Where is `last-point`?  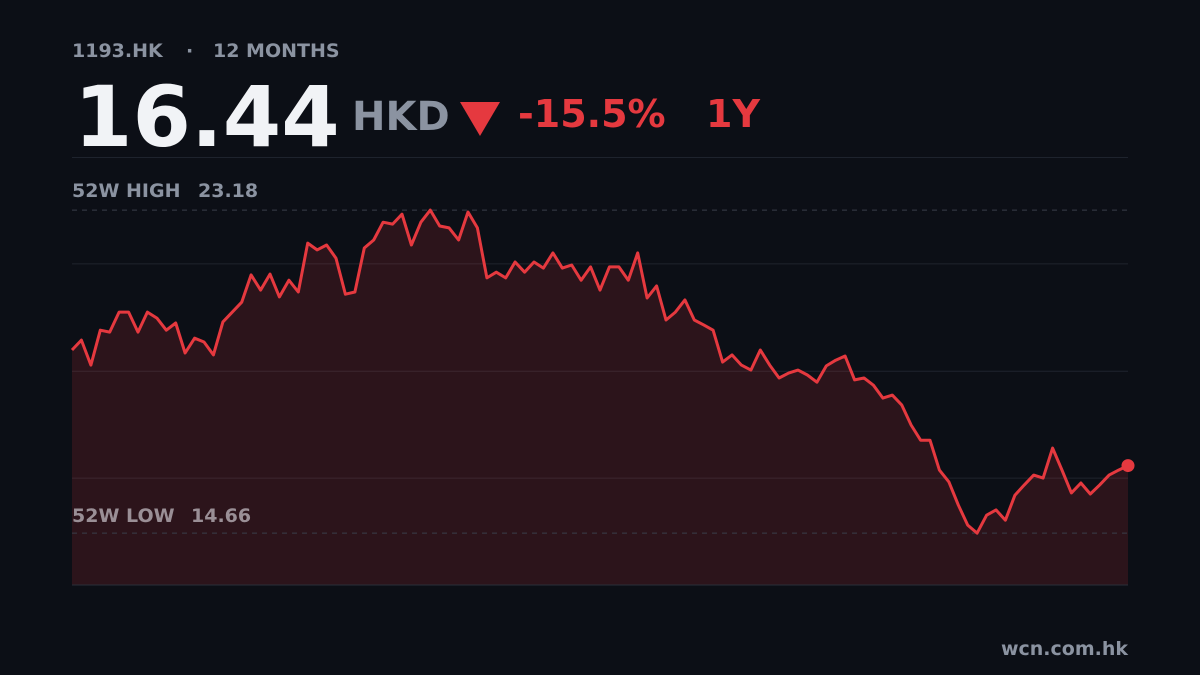 last-point is located at coordinates (1128, 466).